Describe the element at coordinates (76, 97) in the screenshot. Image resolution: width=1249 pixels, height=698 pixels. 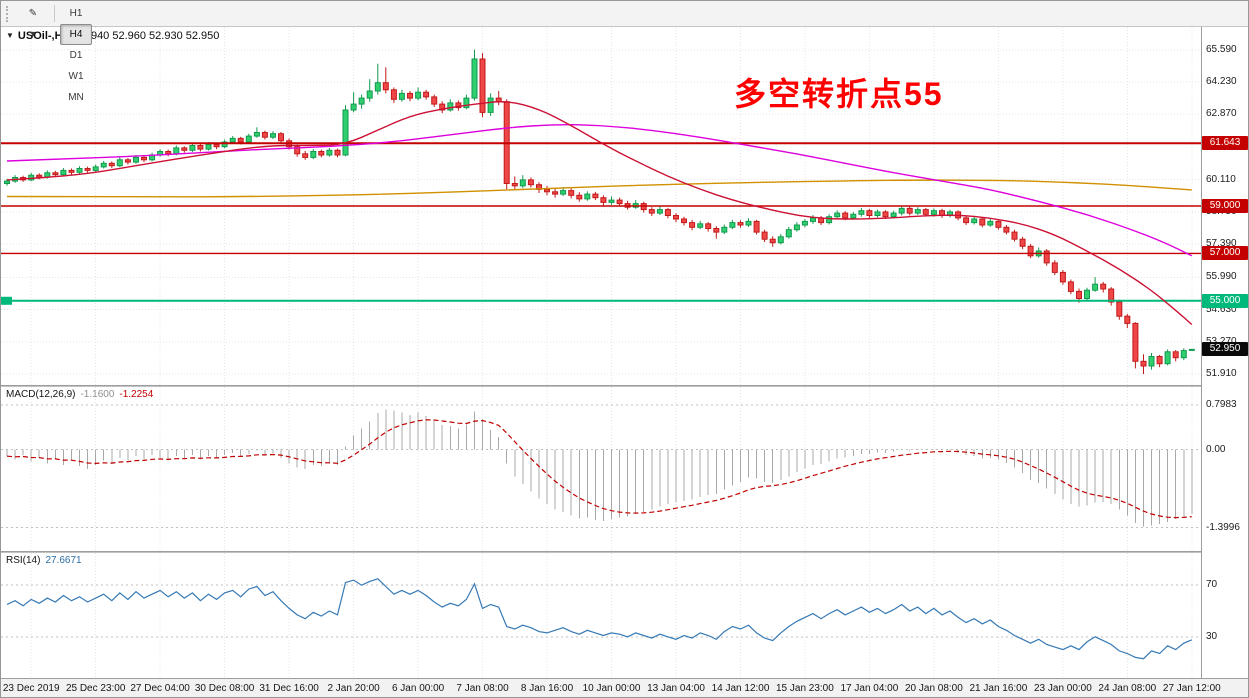
I see `timeframe-button-mn: MN` at that location.